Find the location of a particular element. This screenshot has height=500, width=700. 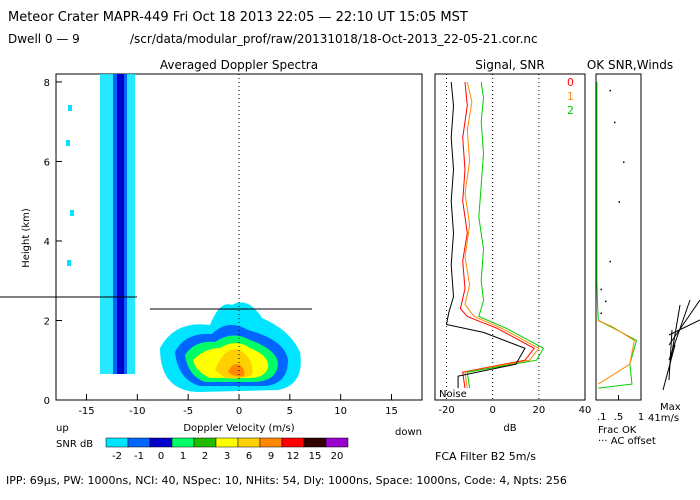

fca-filter: FCA Filter B2 5m/s is located at coordinates (485, 456).